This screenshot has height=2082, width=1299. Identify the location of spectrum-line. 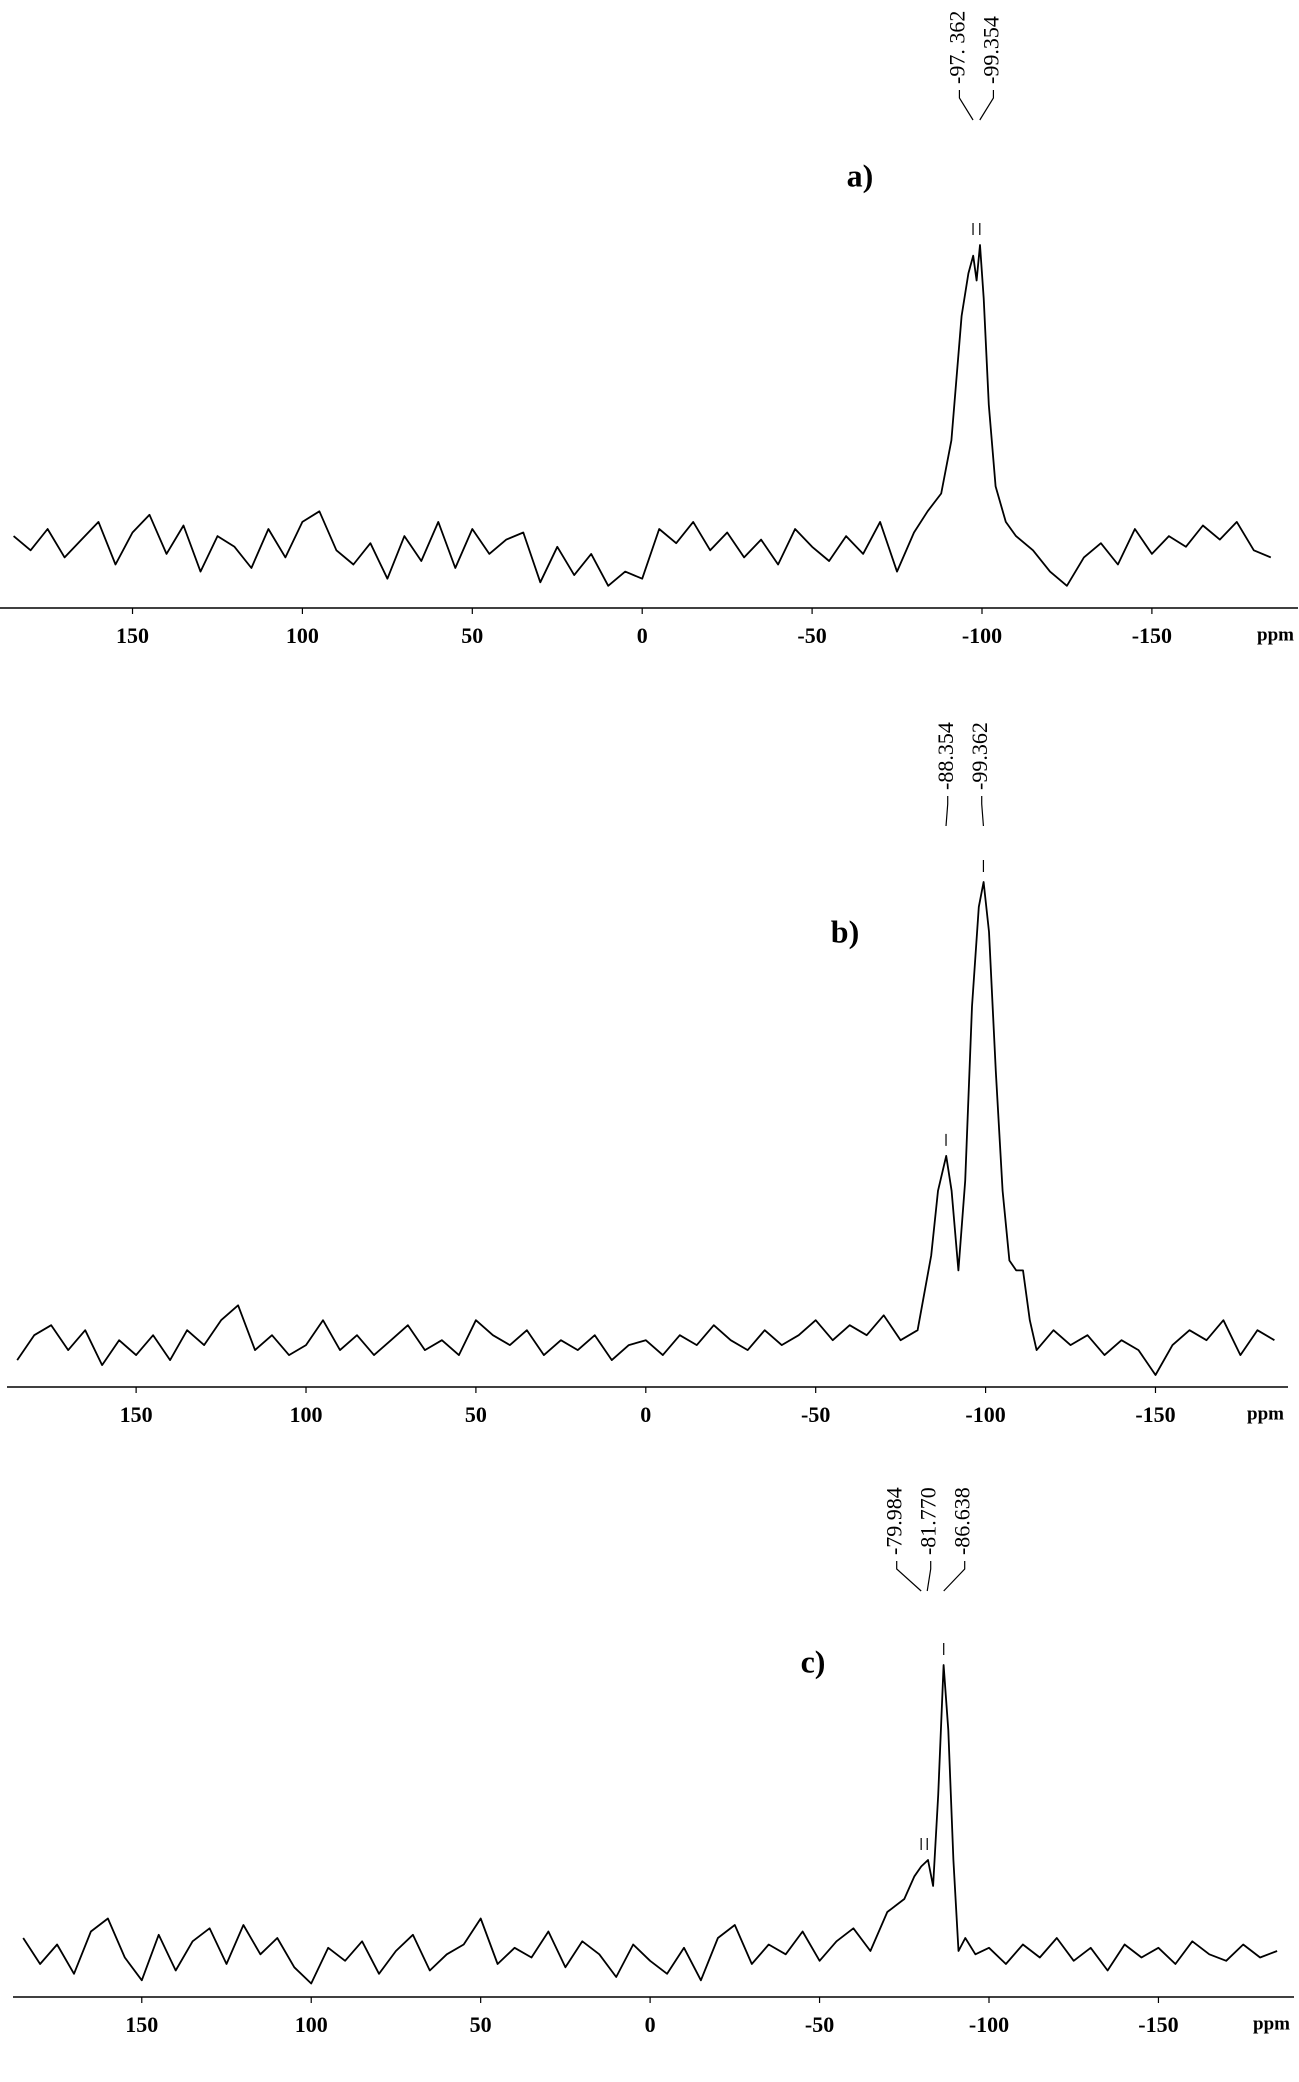
(650, 1824).